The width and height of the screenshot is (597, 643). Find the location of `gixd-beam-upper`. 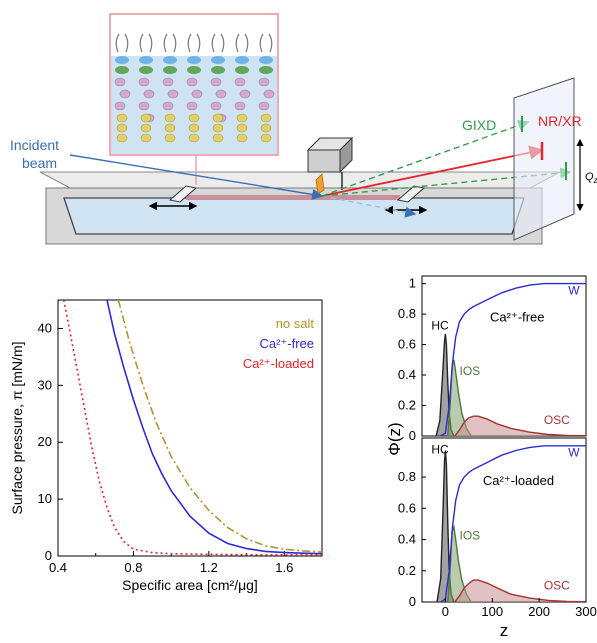

gixd-beam-upper is located at coordinates (425, 158).